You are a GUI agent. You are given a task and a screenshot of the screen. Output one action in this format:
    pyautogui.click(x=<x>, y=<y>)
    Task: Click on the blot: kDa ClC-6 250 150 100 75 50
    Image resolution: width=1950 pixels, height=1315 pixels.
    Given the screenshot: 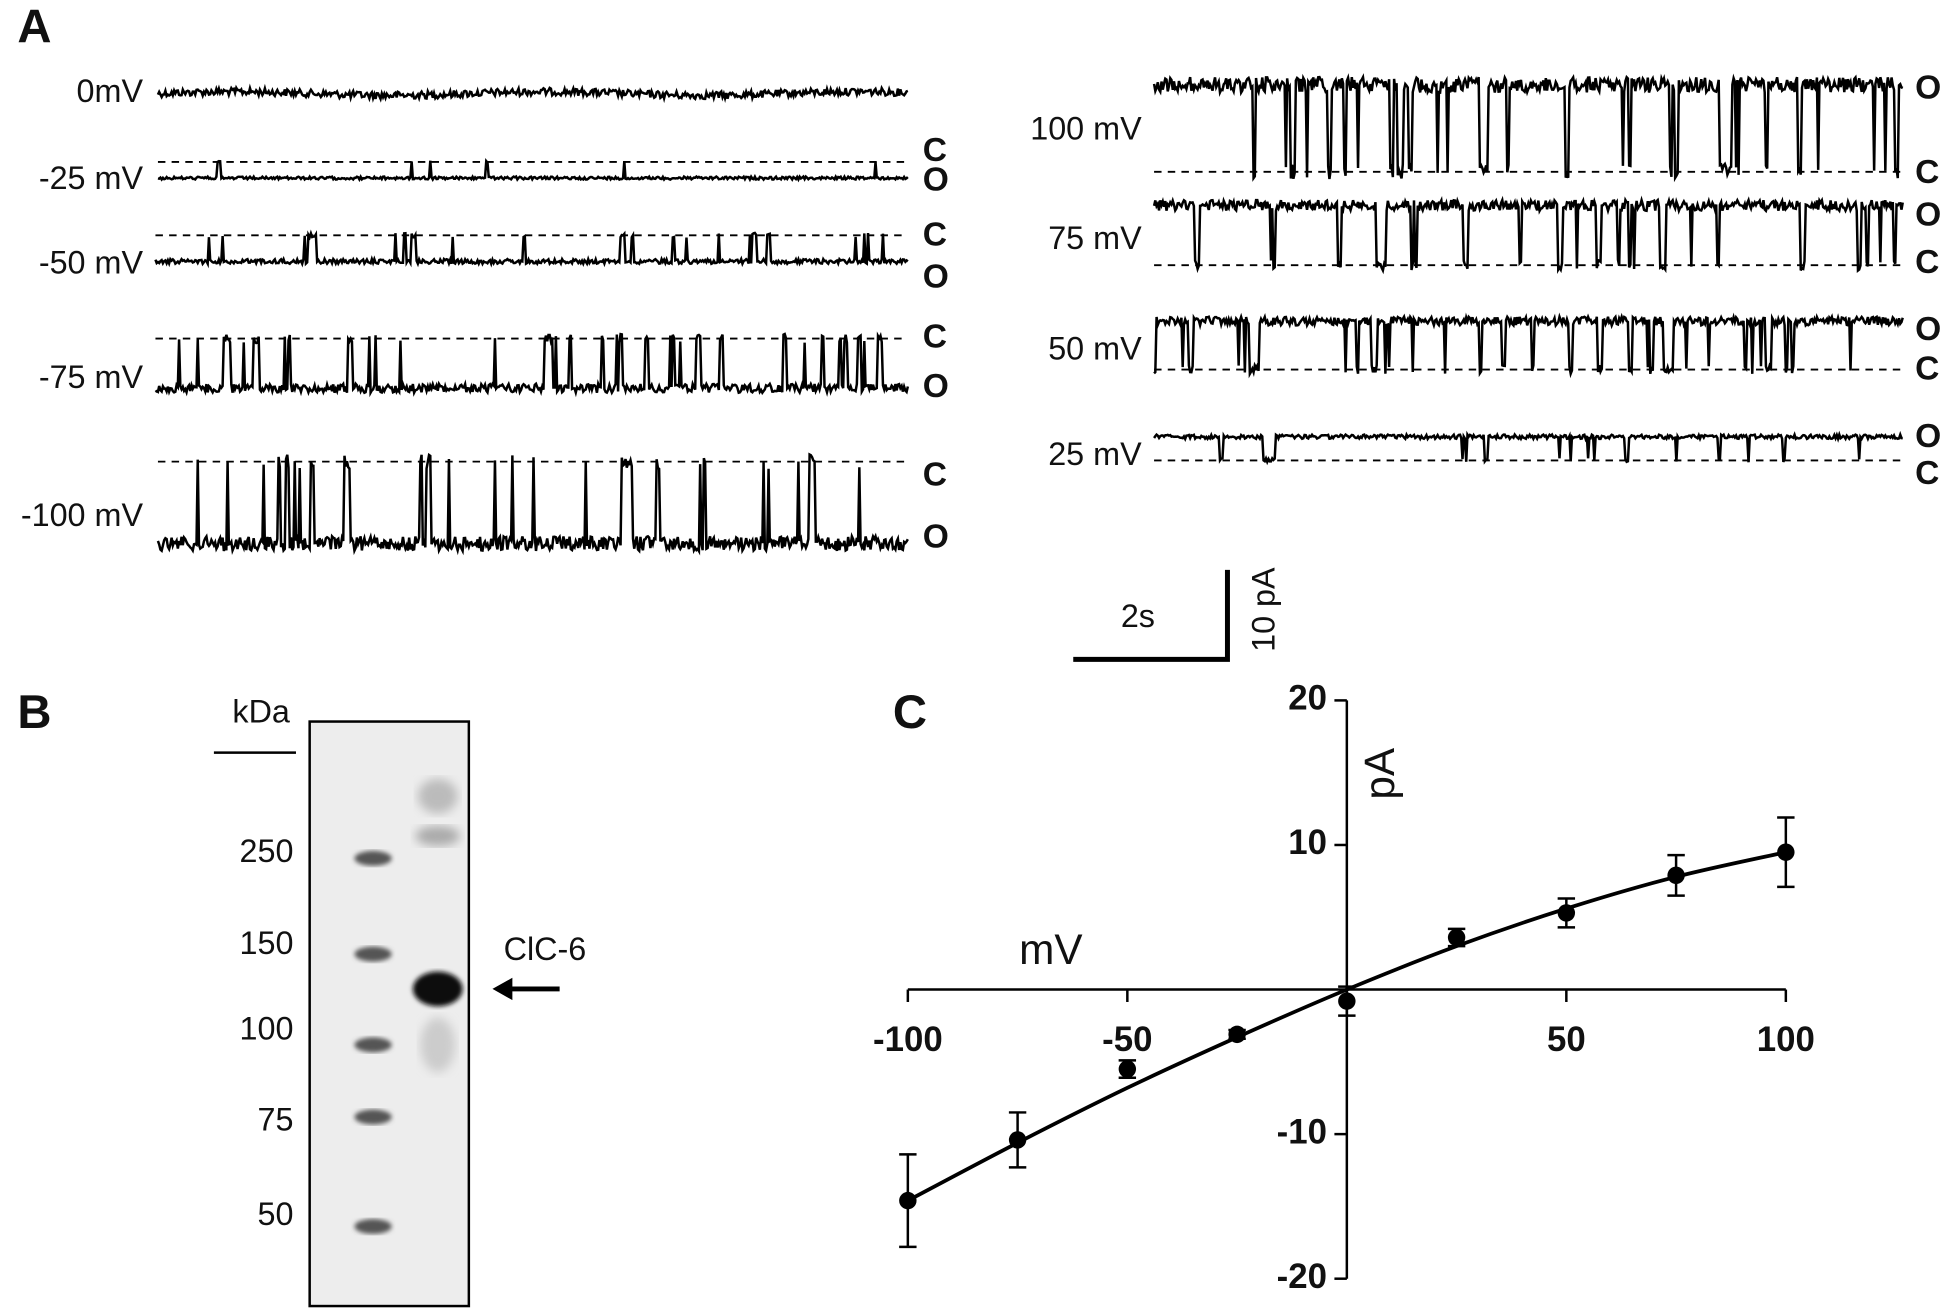 What is the action you would take?
    pyautogui.click(x=400, y=1001)
    